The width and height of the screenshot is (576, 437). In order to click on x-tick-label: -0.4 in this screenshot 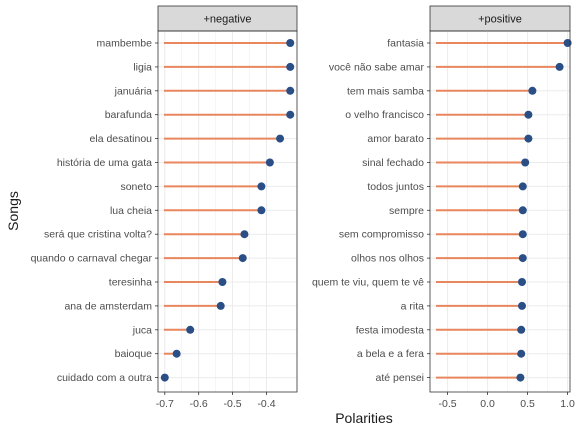, I will do `click(266, 404)`.